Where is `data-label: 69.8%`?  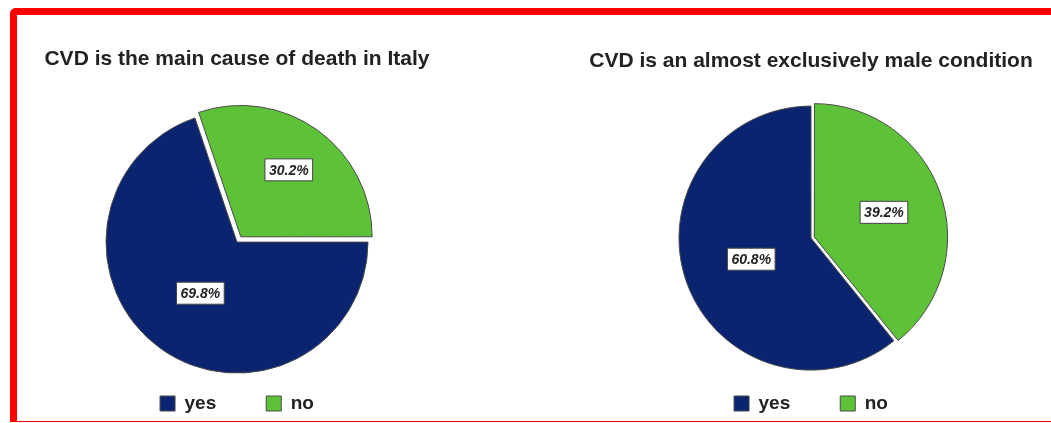 data-label: 69.8% is located at coordinates (200, 293).